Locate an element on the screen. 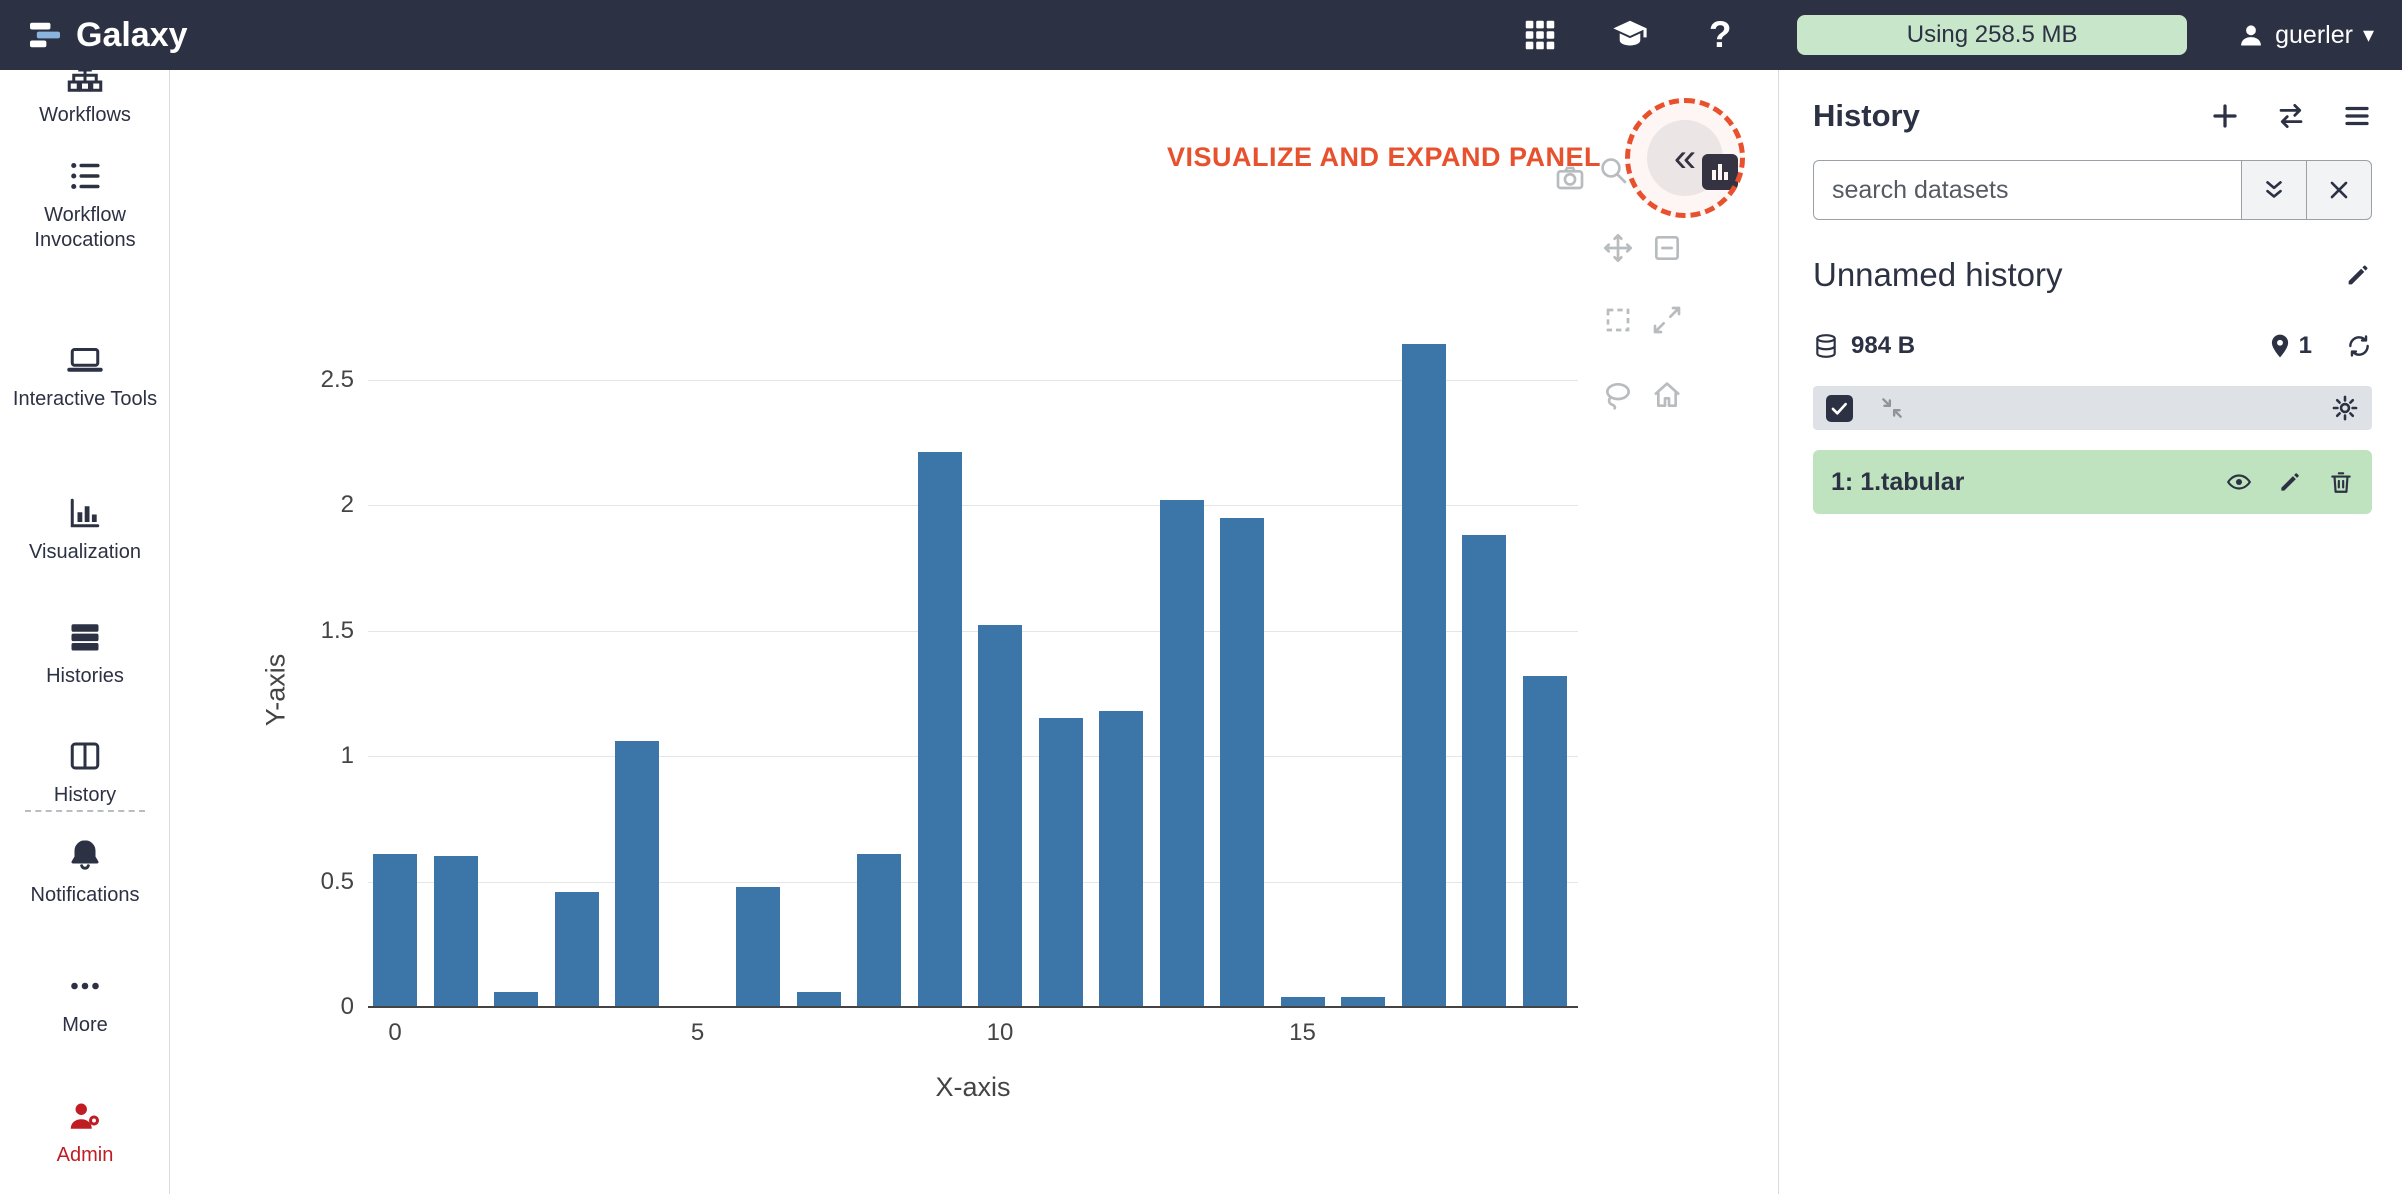 The width and height of the screenshot is (2402, 1194). pan-icon is located at coordinates (1618, 248).